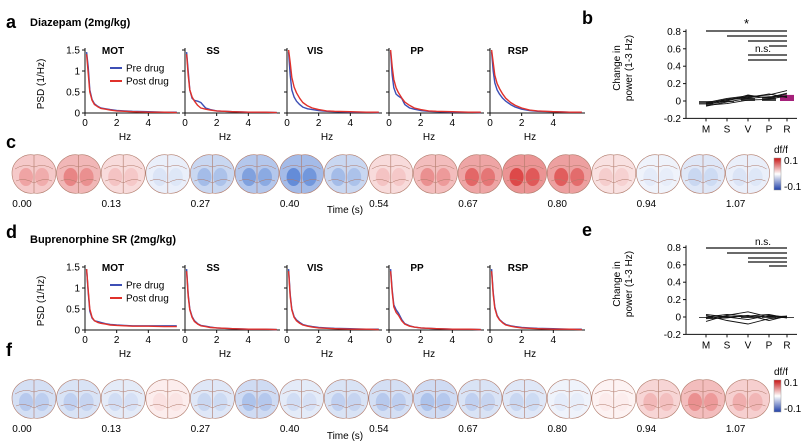 This screenshot has height=443, width=801. What do you see at coordinates (706, 129) in the screenshot?
I see `panel-b-category-label: M` at bounding box center [706, 129].